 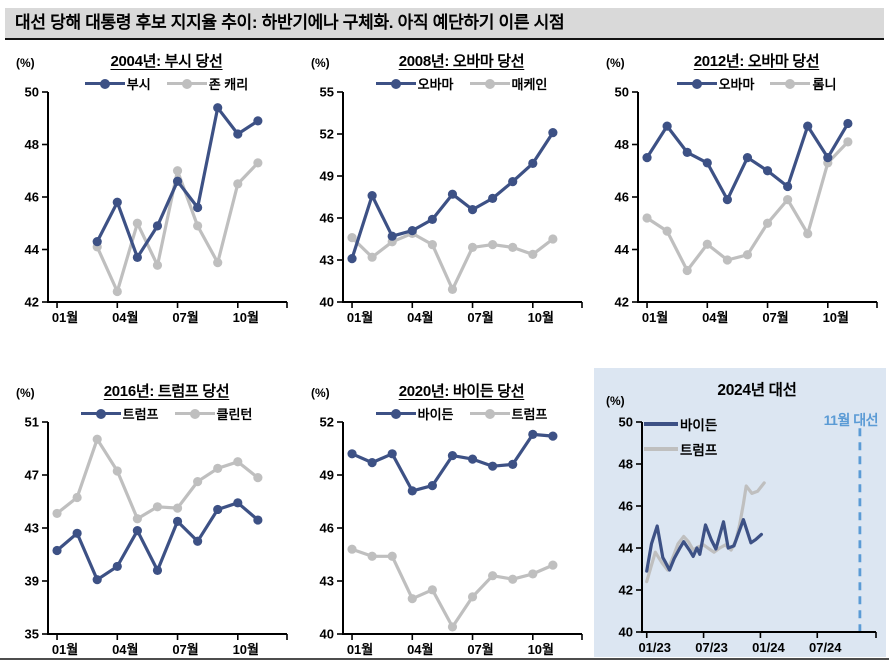 What do you see at coordinates (824, 84) in the screenshot?
I see `legend-label: 롬니` at bounding box center [824, 84].